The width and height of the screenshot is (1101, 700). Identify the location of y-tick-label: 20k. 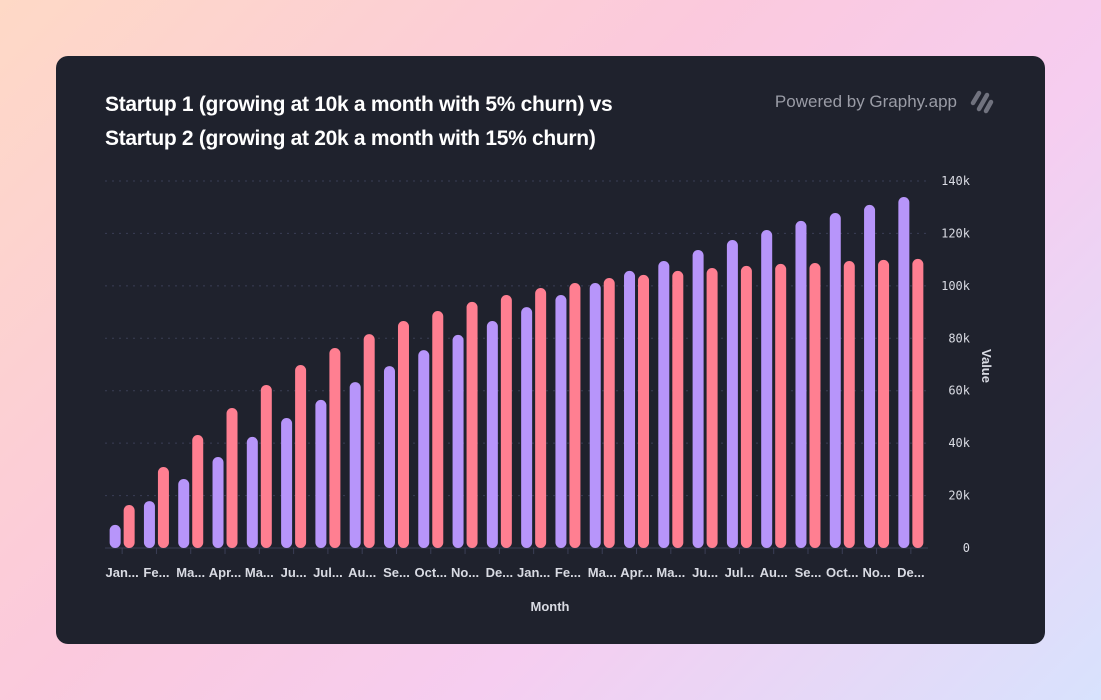
(959, 496).